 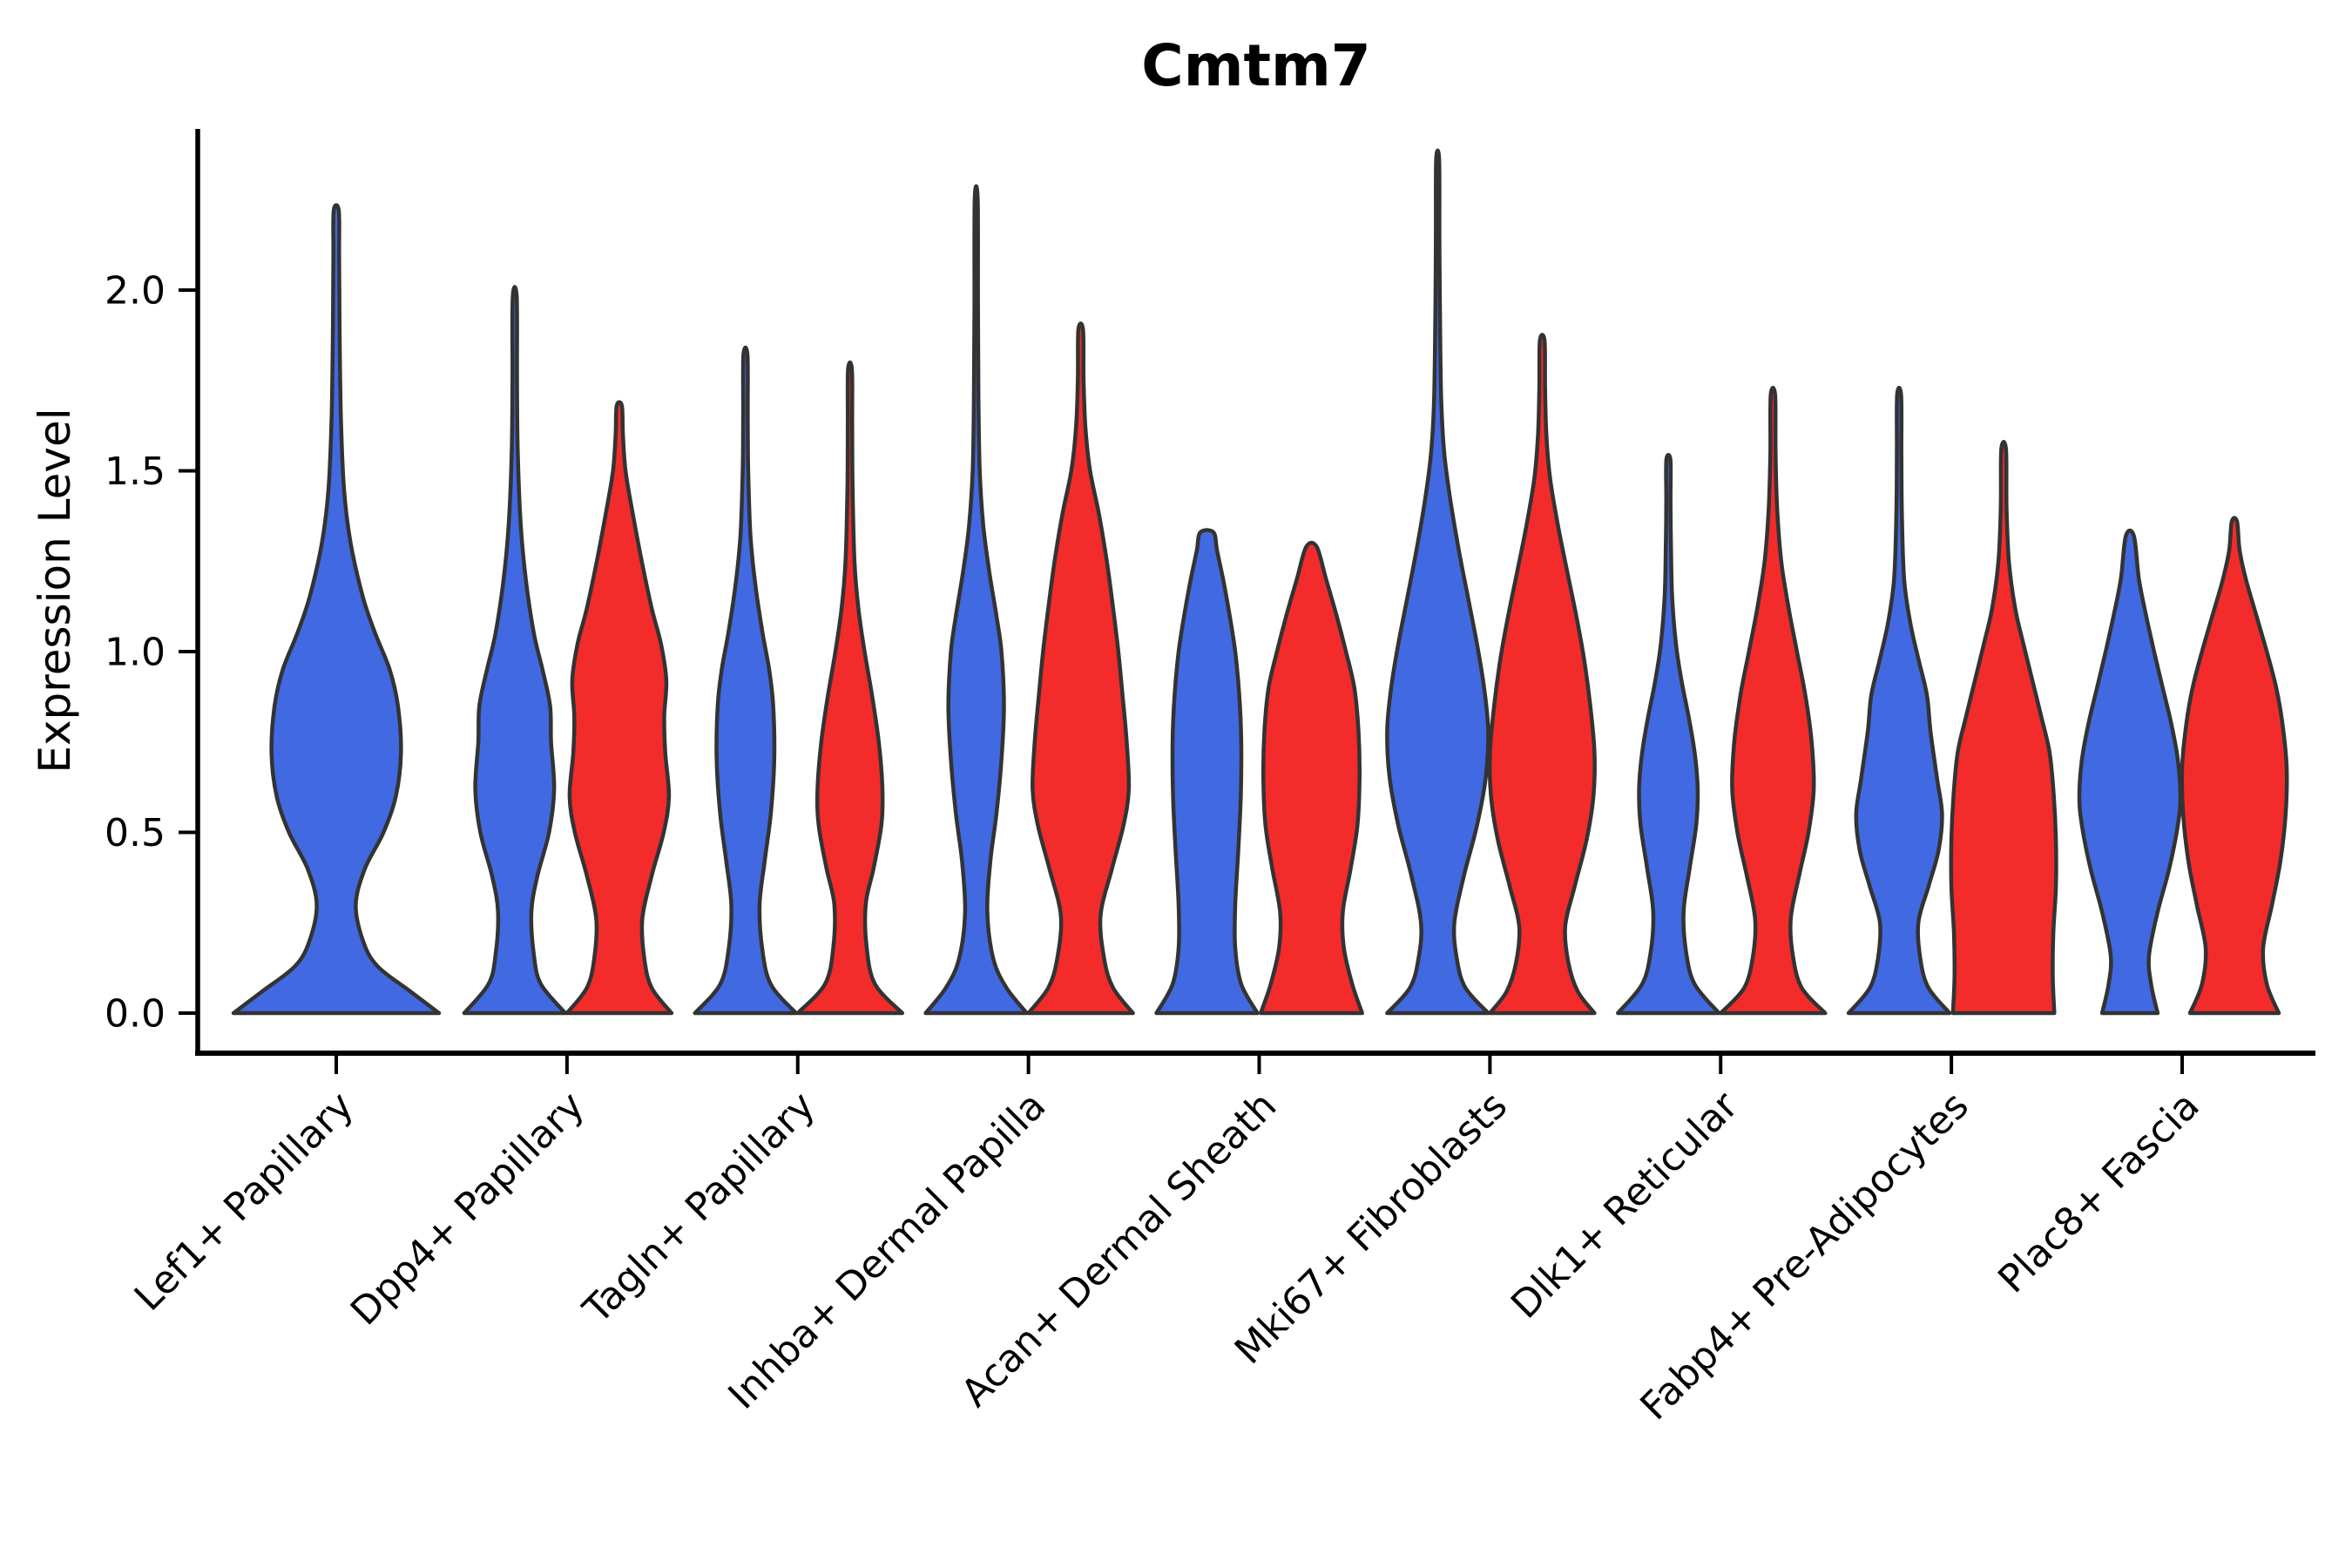 What do you see at coordinates (976, 600) in the screenshot?
I see `violin-inhba-dermal-papilla-blue` at bounding box center [976, 600].